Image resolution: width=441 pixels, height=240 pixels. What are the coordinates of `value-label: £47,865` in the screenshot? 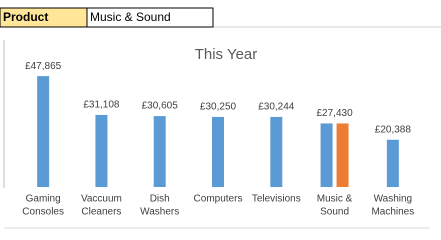 It's located at (43, 66).